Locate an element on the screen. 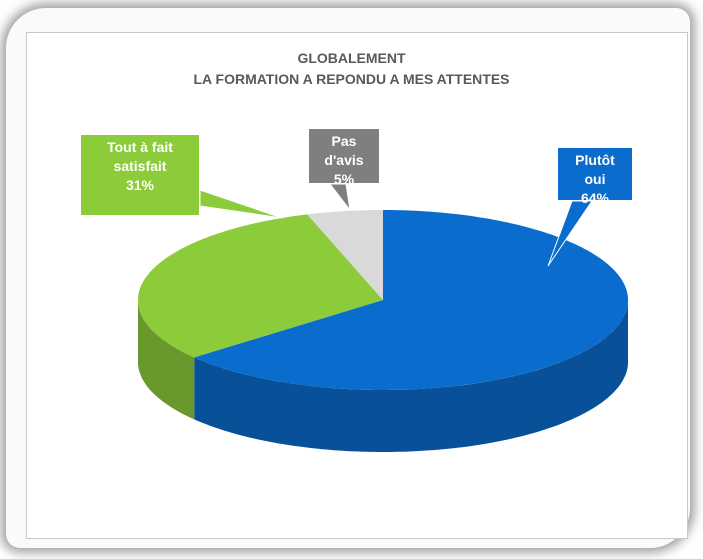 The width and height of the screenshot is (703, 559). chart-title: GLOBALEMENT is located at coordinates (351, 58).